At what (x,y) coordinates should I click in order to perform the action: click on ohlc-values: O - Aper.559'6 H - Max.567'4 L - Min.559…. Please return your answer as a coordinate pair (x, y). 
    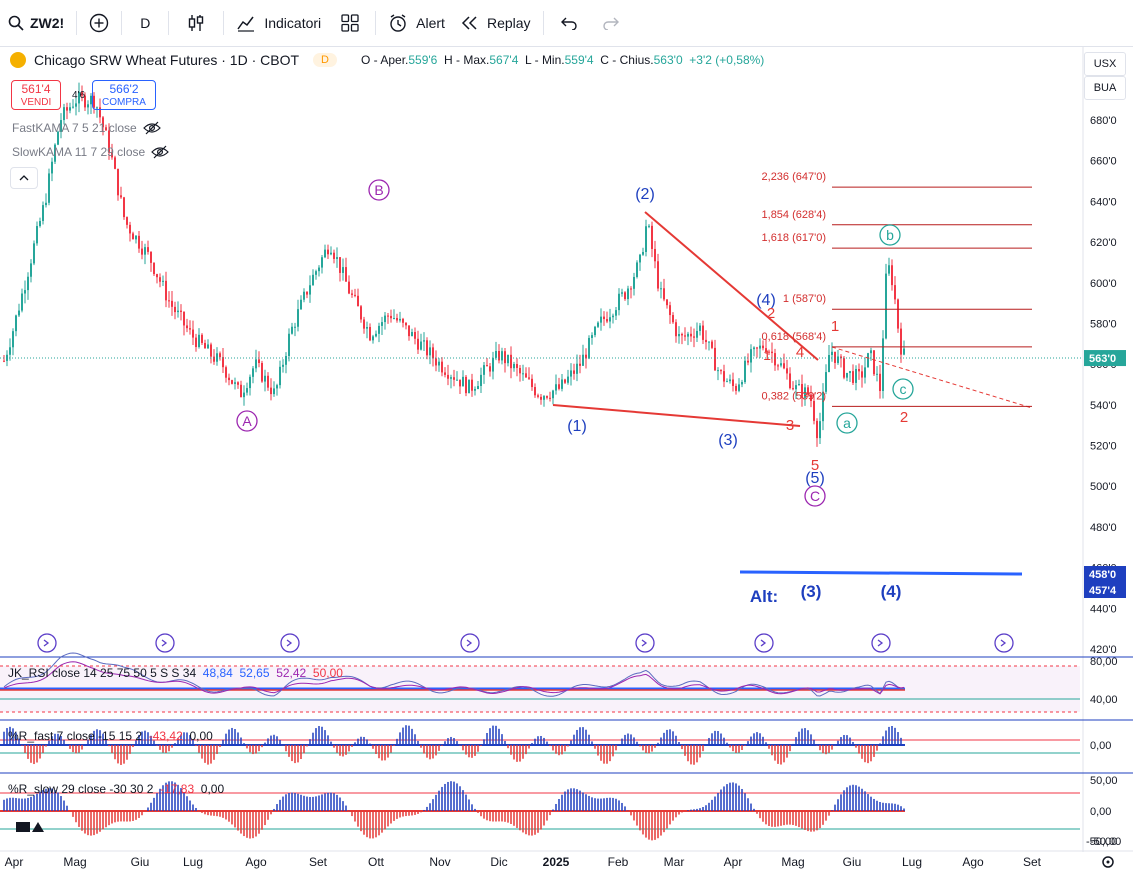
    Looking at the image, I should click on (562, 60).